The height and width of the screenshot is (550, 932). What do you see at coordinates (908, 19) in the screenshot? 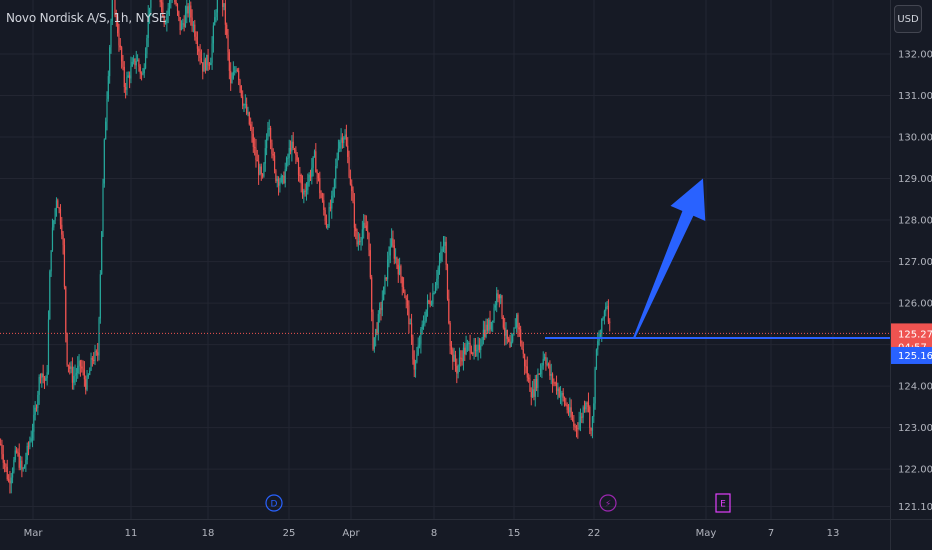
I see `currency-button: USD` at bounding box center [908, 19].